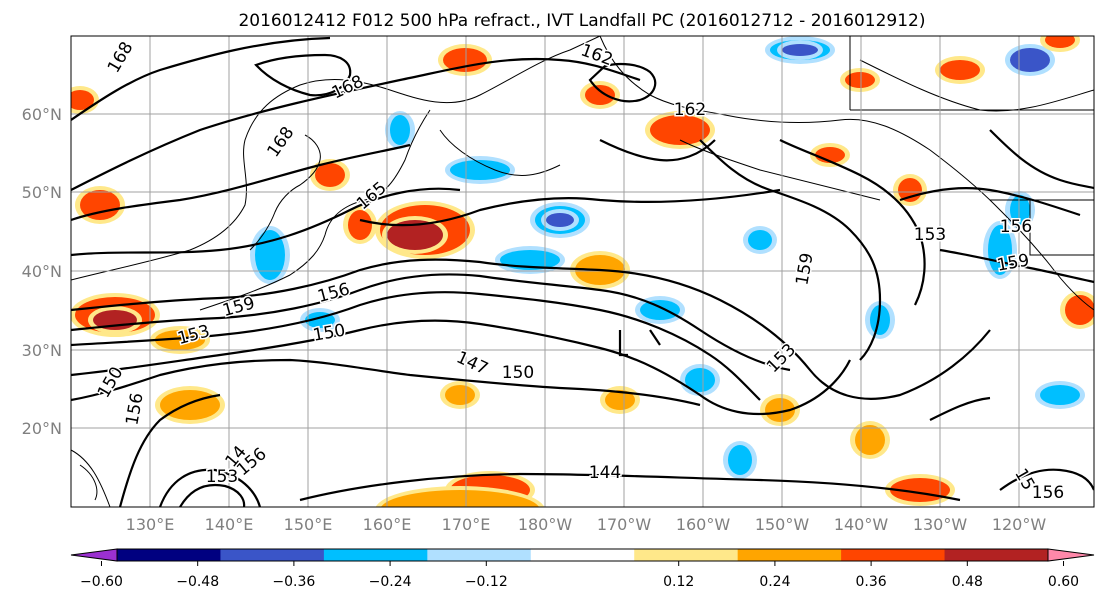 The image size is (1105, 601). What do you see at coordinates (940, 524) in the screenshot?
I see `lon-label: 130°W` at bounding box center [940, 524].